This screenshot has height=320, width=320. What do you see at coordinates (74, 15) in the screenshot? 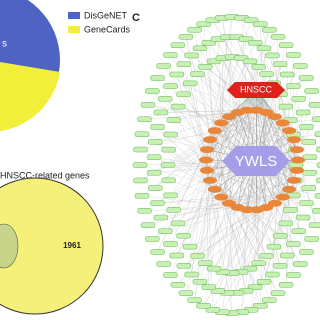
I see `legend-swatch` at bounding box center [74, 15].